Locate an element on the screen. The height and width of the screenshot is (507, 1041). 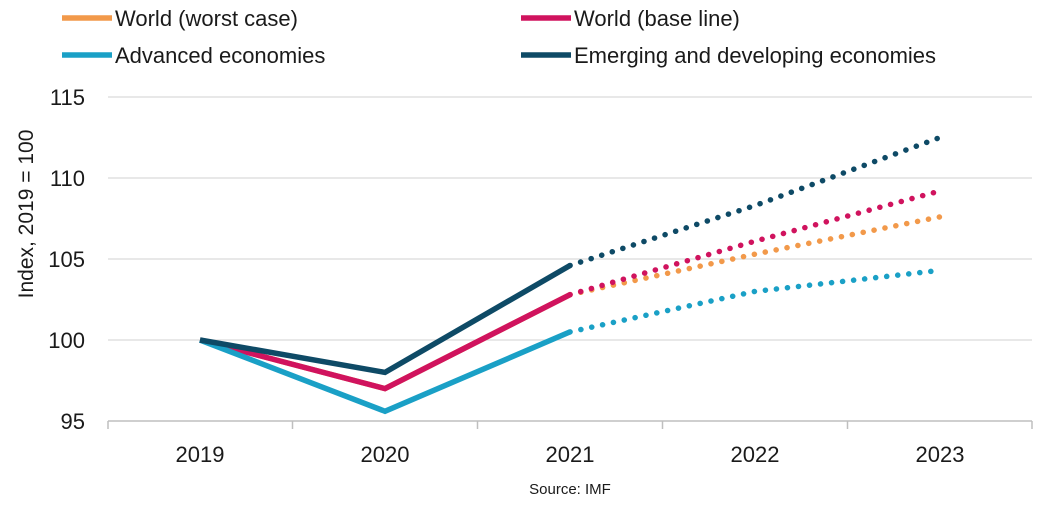
y-tick-label: 110 is located at coordinates (67, 178).